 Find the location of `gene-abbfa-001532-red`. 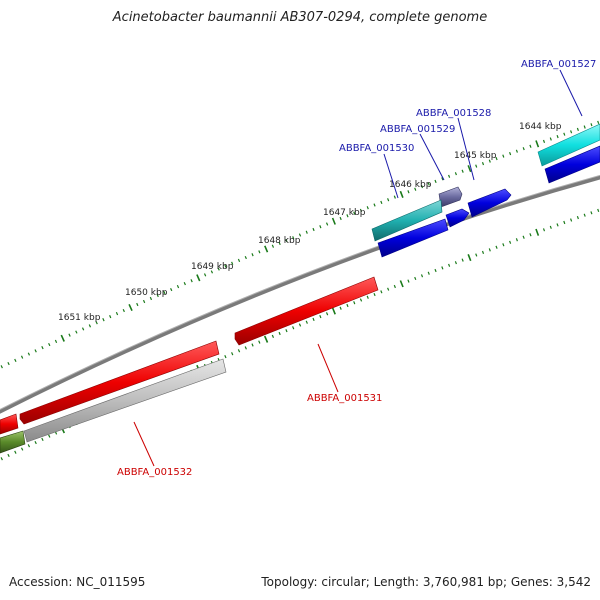

gene-abbfa-001532-red is located at coordinates (119, 382).